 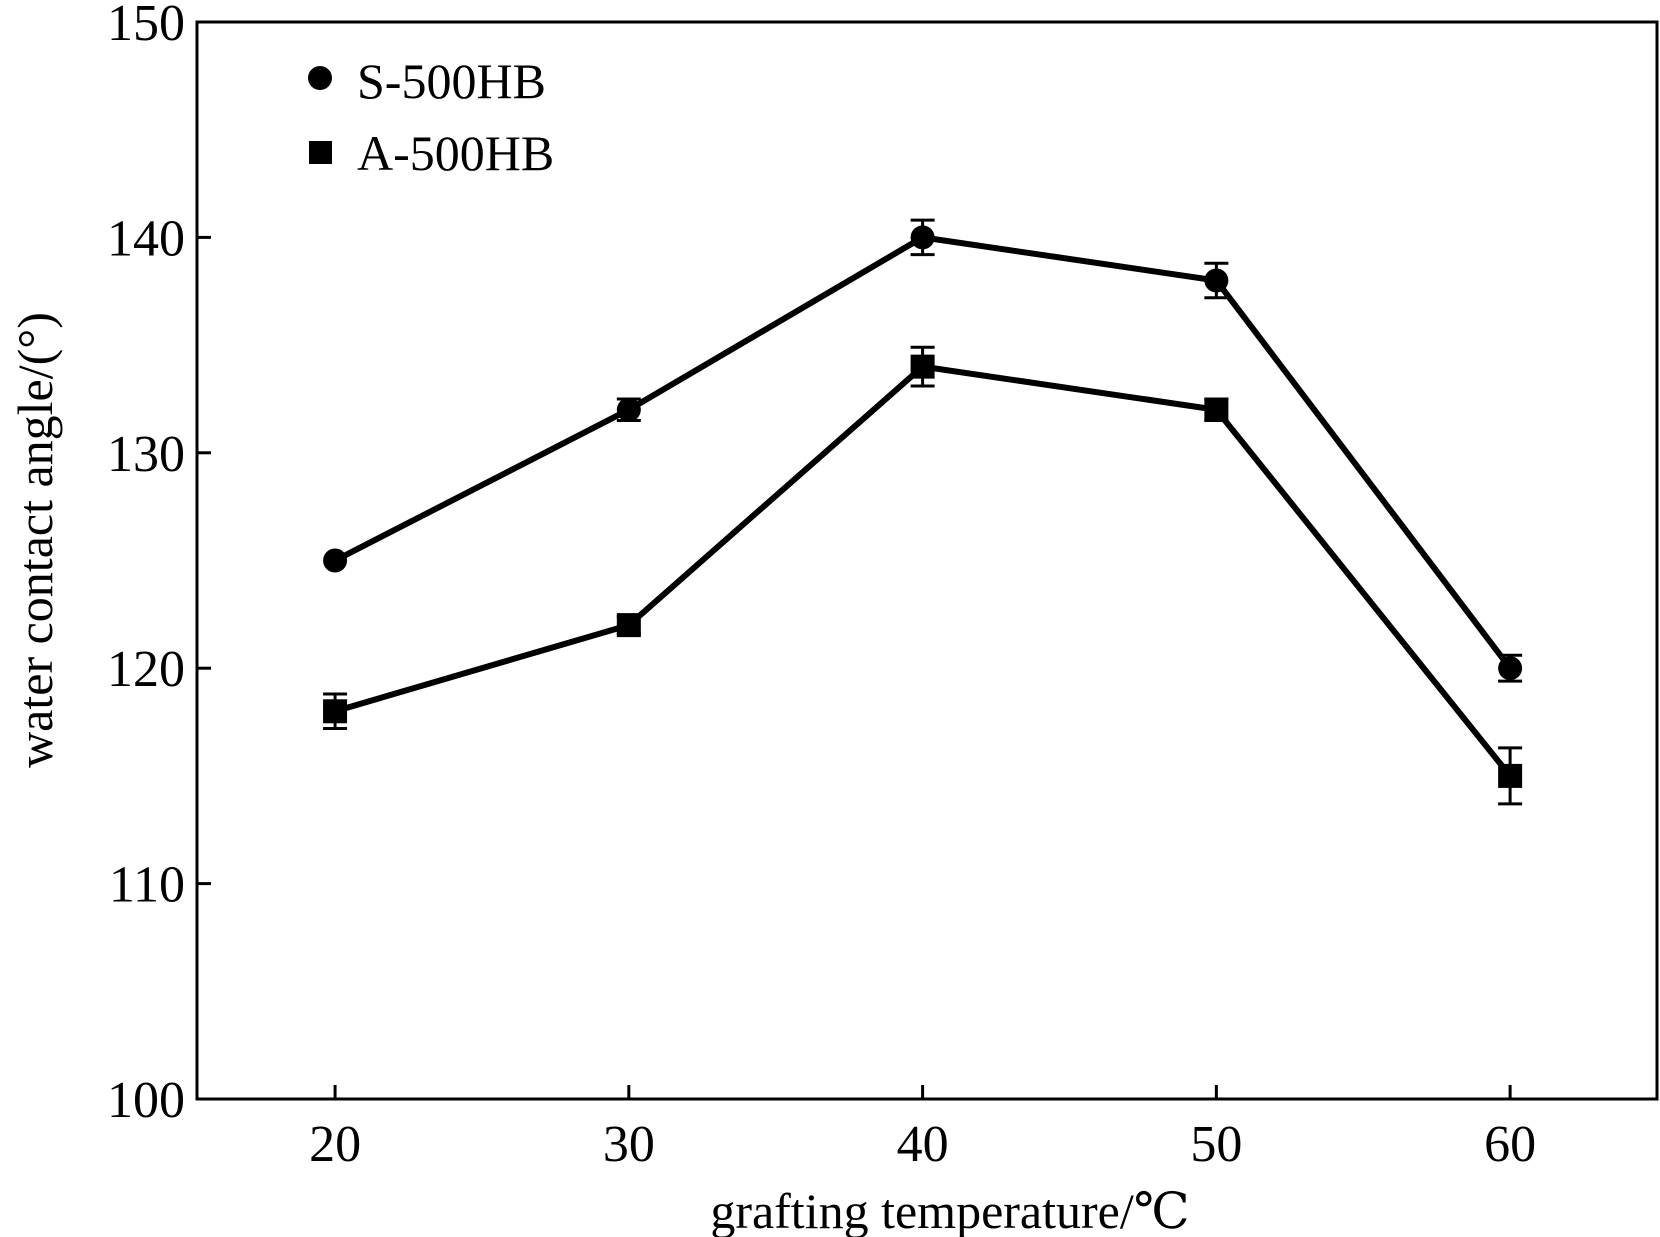 What do you see at coordinates (147, 885) in the screenshot?
I see `y-tick-label-110: 110` at bounding box center [147, 885].